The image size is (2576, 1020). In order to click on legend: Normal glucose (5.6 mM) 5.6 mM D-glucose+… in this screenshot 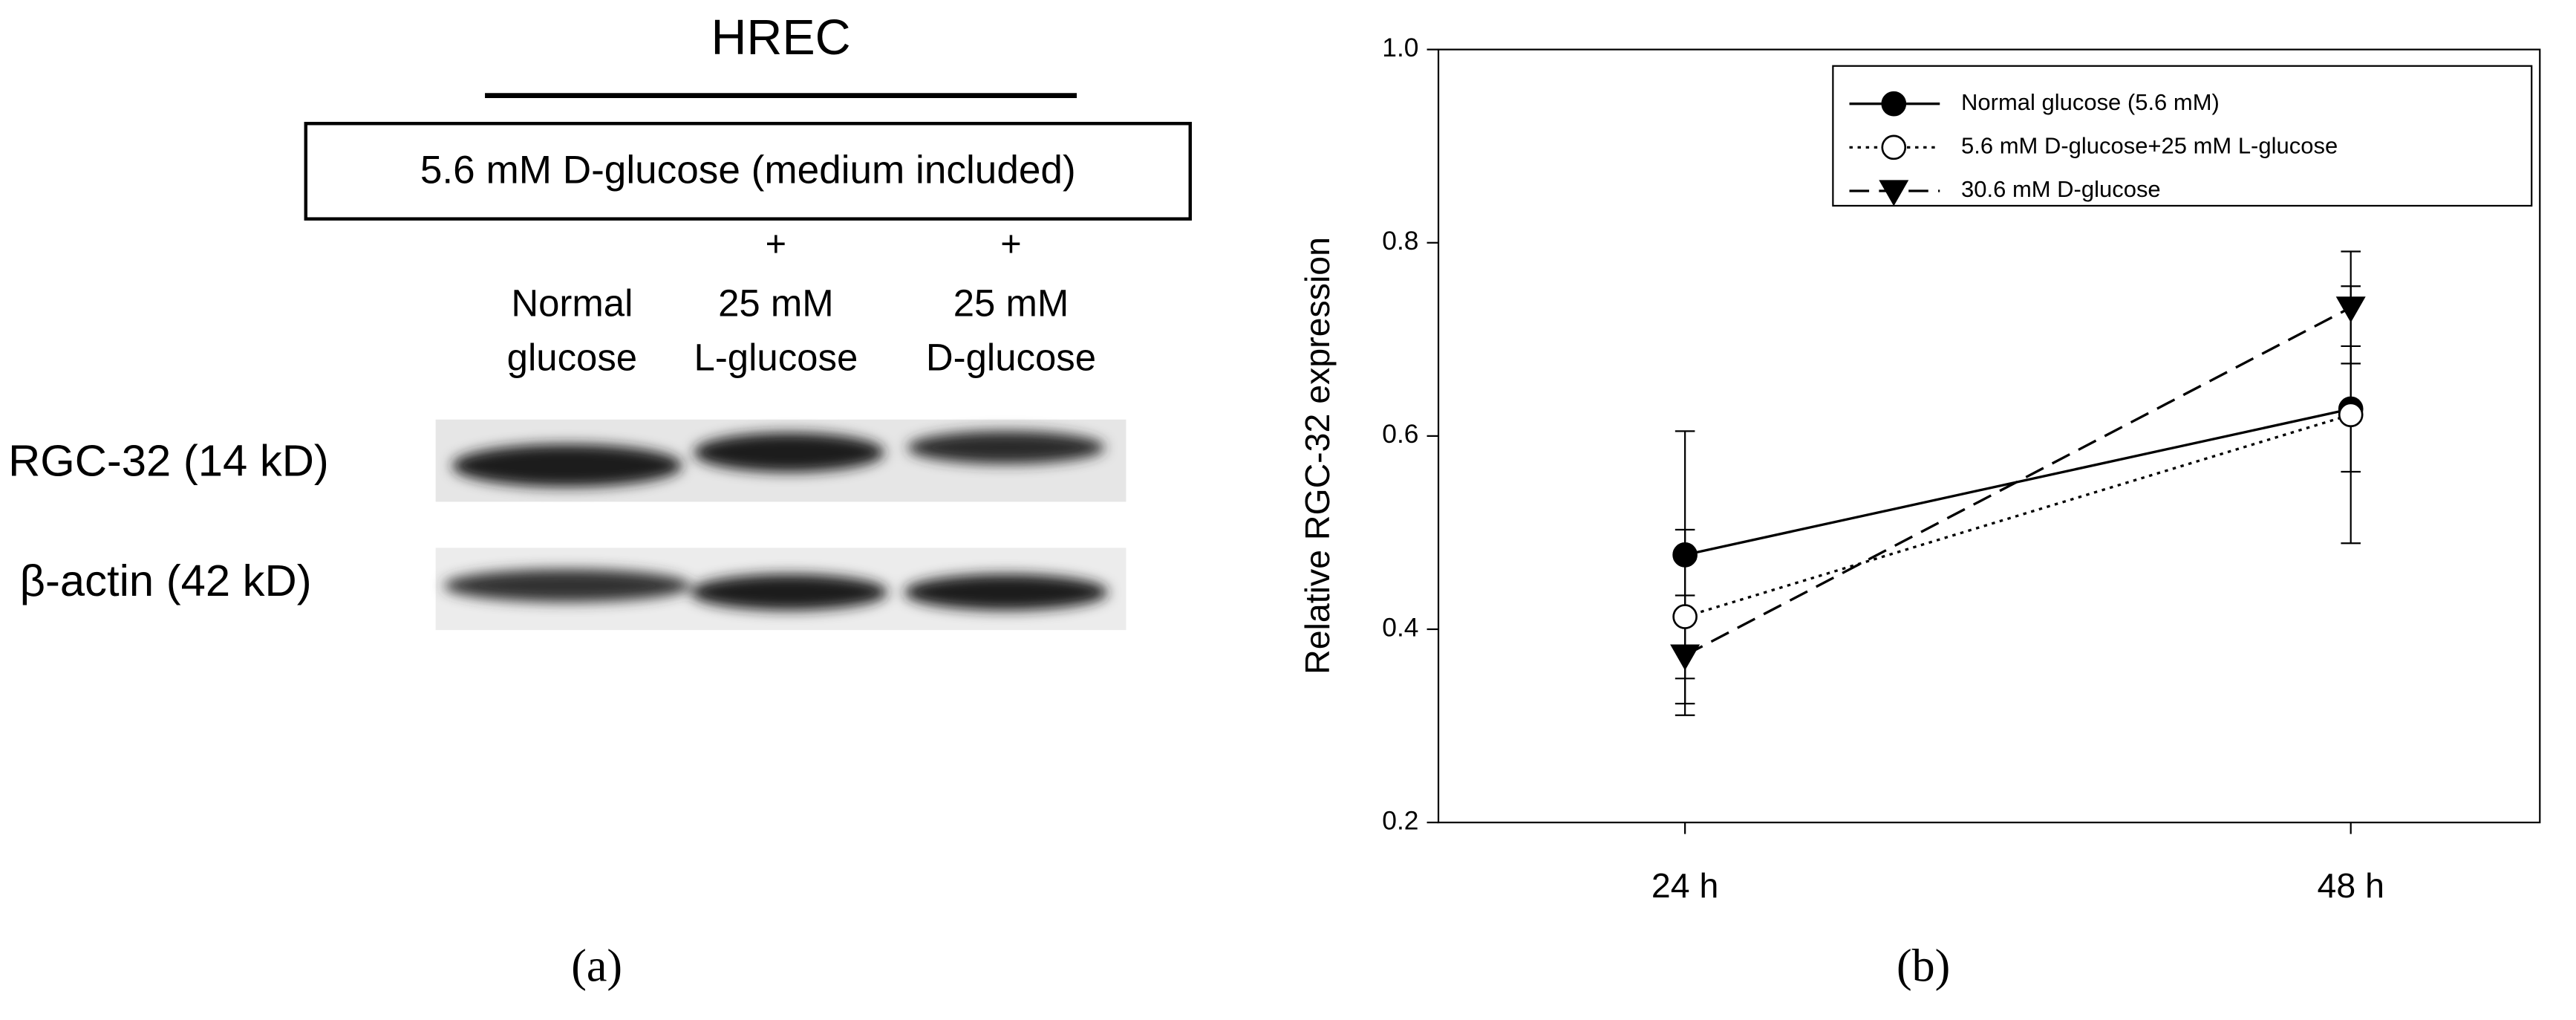, I will do `click(2182, 136)`.